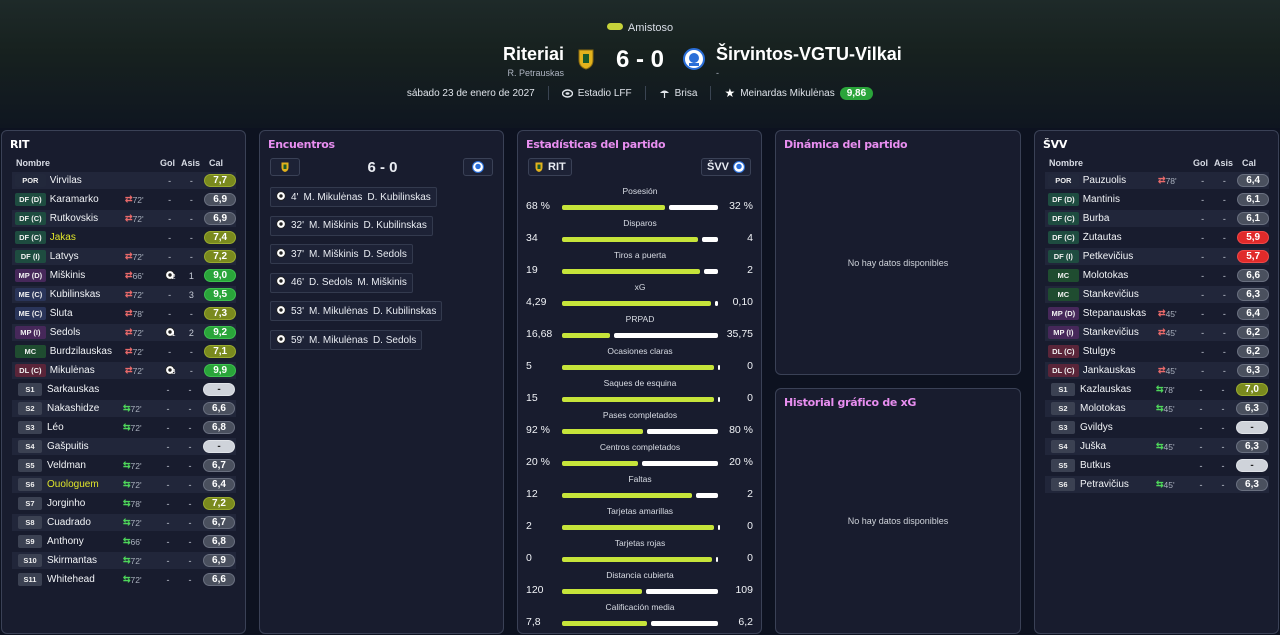 This screenshot has width=1280, height=635. I want to click on goal-event: 32' M. Miškinis D. Kubilinskas, so click(351, 225).